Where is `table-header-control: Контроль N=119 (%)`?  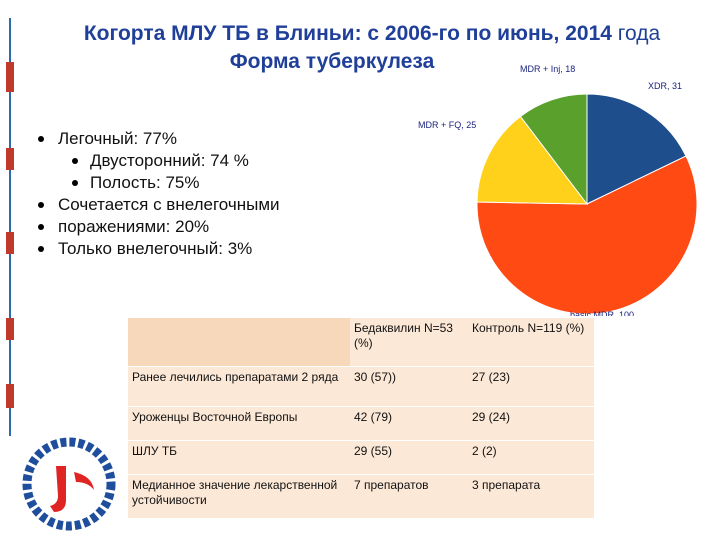 table-header-control: Контроль N=119 (%) is located at coordinates (531, 342).